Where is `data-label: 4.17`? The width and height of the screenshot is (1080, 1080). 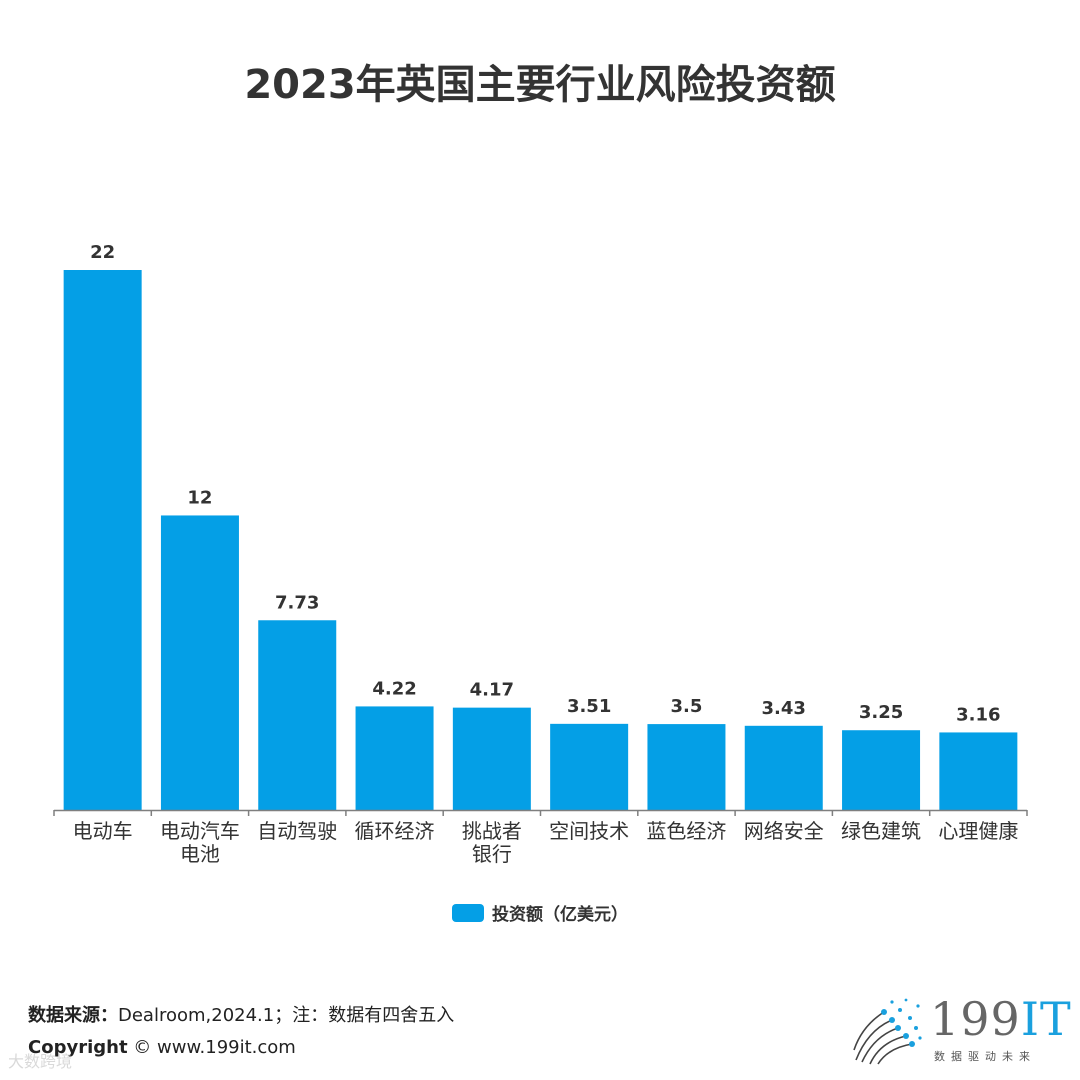 data-label: 4.17 is located at coordinates (492, 690).